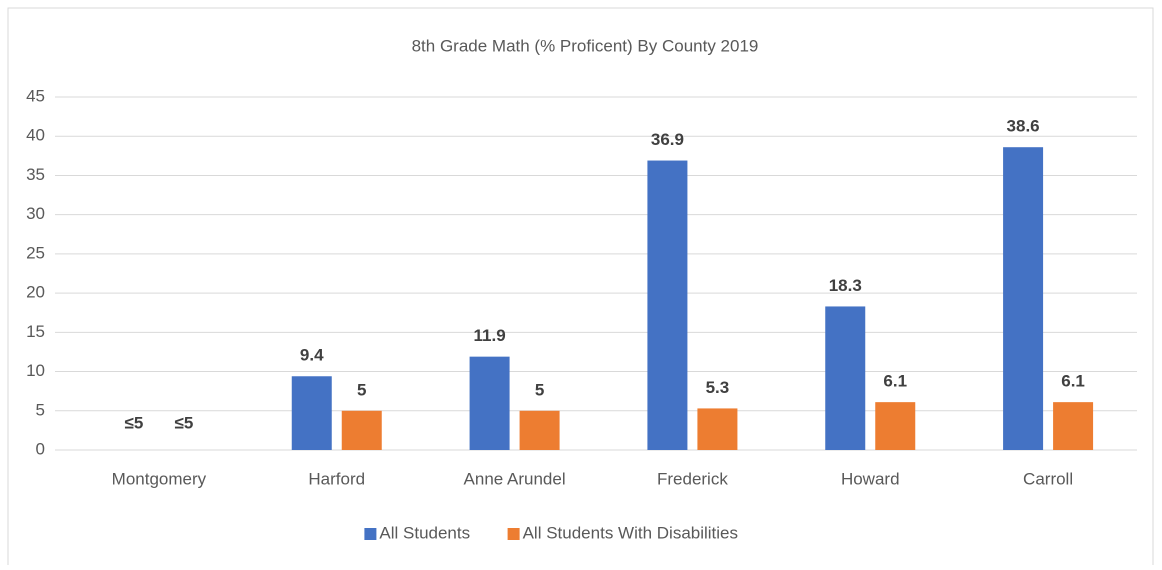 The width and height of the screenshot is (1162, 570). What do you see at coordinates (870, 478) in the screenshot?
I see `x-tick-label: Howard` at bounding box center [870, 478].